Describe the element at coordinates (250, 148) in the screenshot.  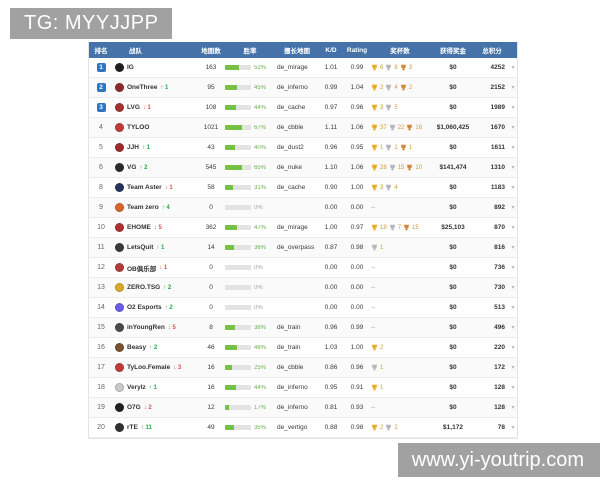
I see `winrate-cell: 40%` at that location.